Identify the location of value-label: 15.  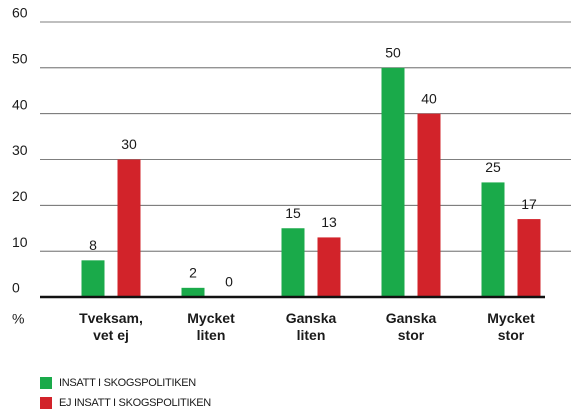
(293, 213).